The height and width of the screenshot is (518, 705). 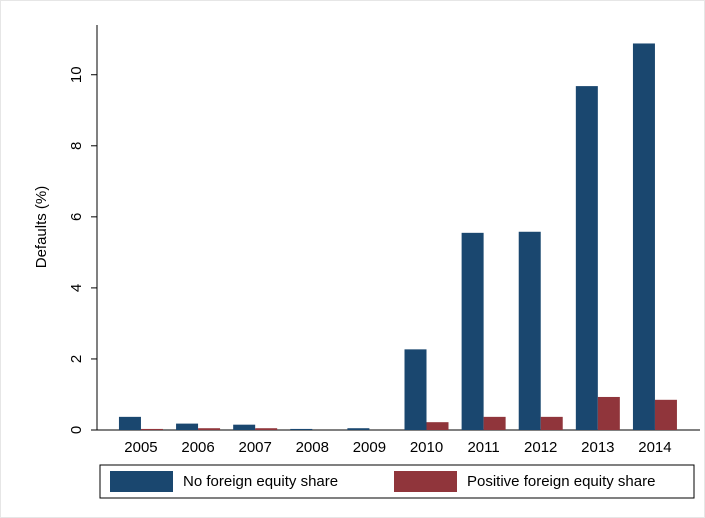 What do you see at coordinates (41, 227) in the screenshot?
I see `y-axis-title: Defaults (%)` at bounding box center [41, 227].